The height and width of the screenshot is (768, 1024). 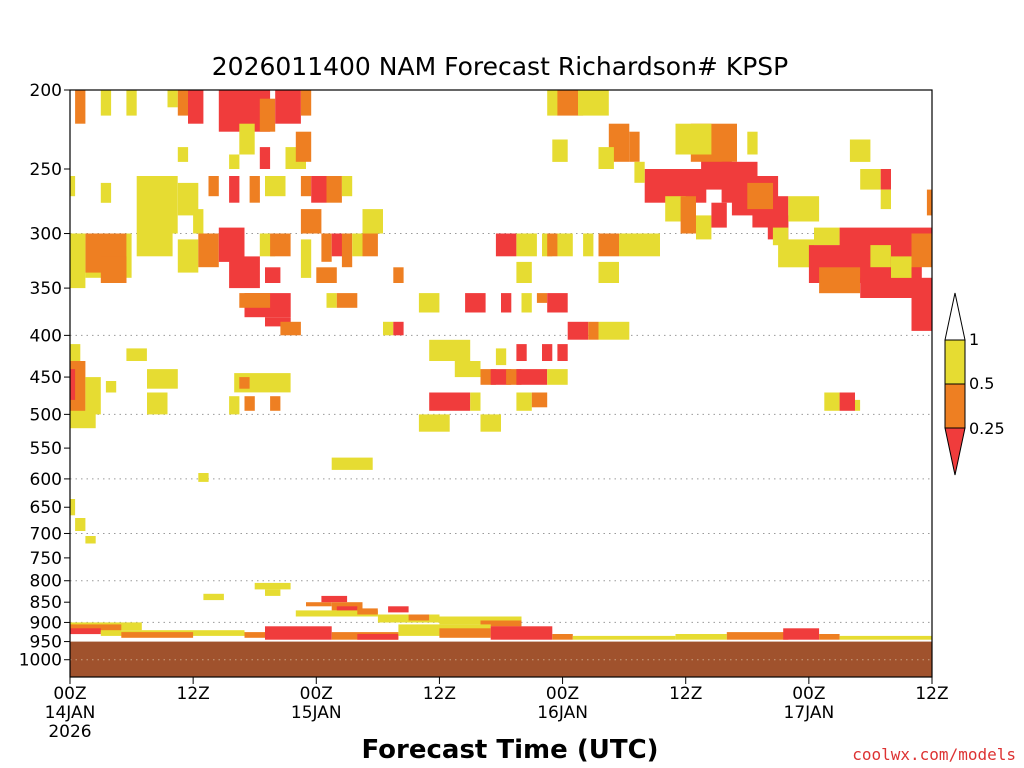 I want to click on y-tick-label: 700, so click(x=46, y=534).